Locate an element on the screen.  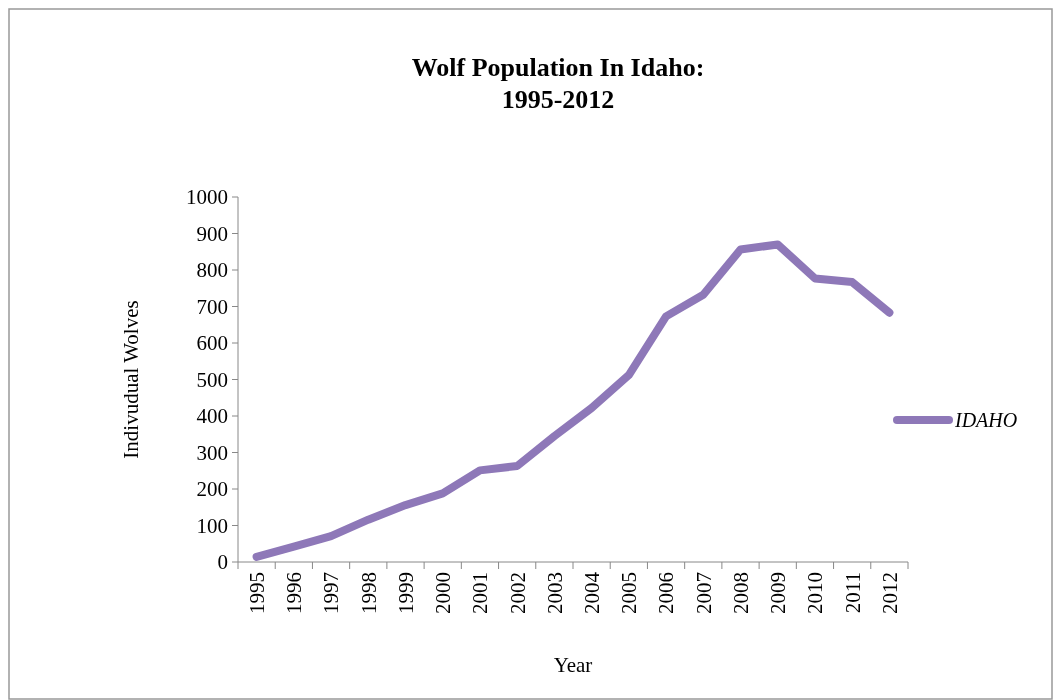
legend-label: IDAHO is located at coordinates (986, 420).